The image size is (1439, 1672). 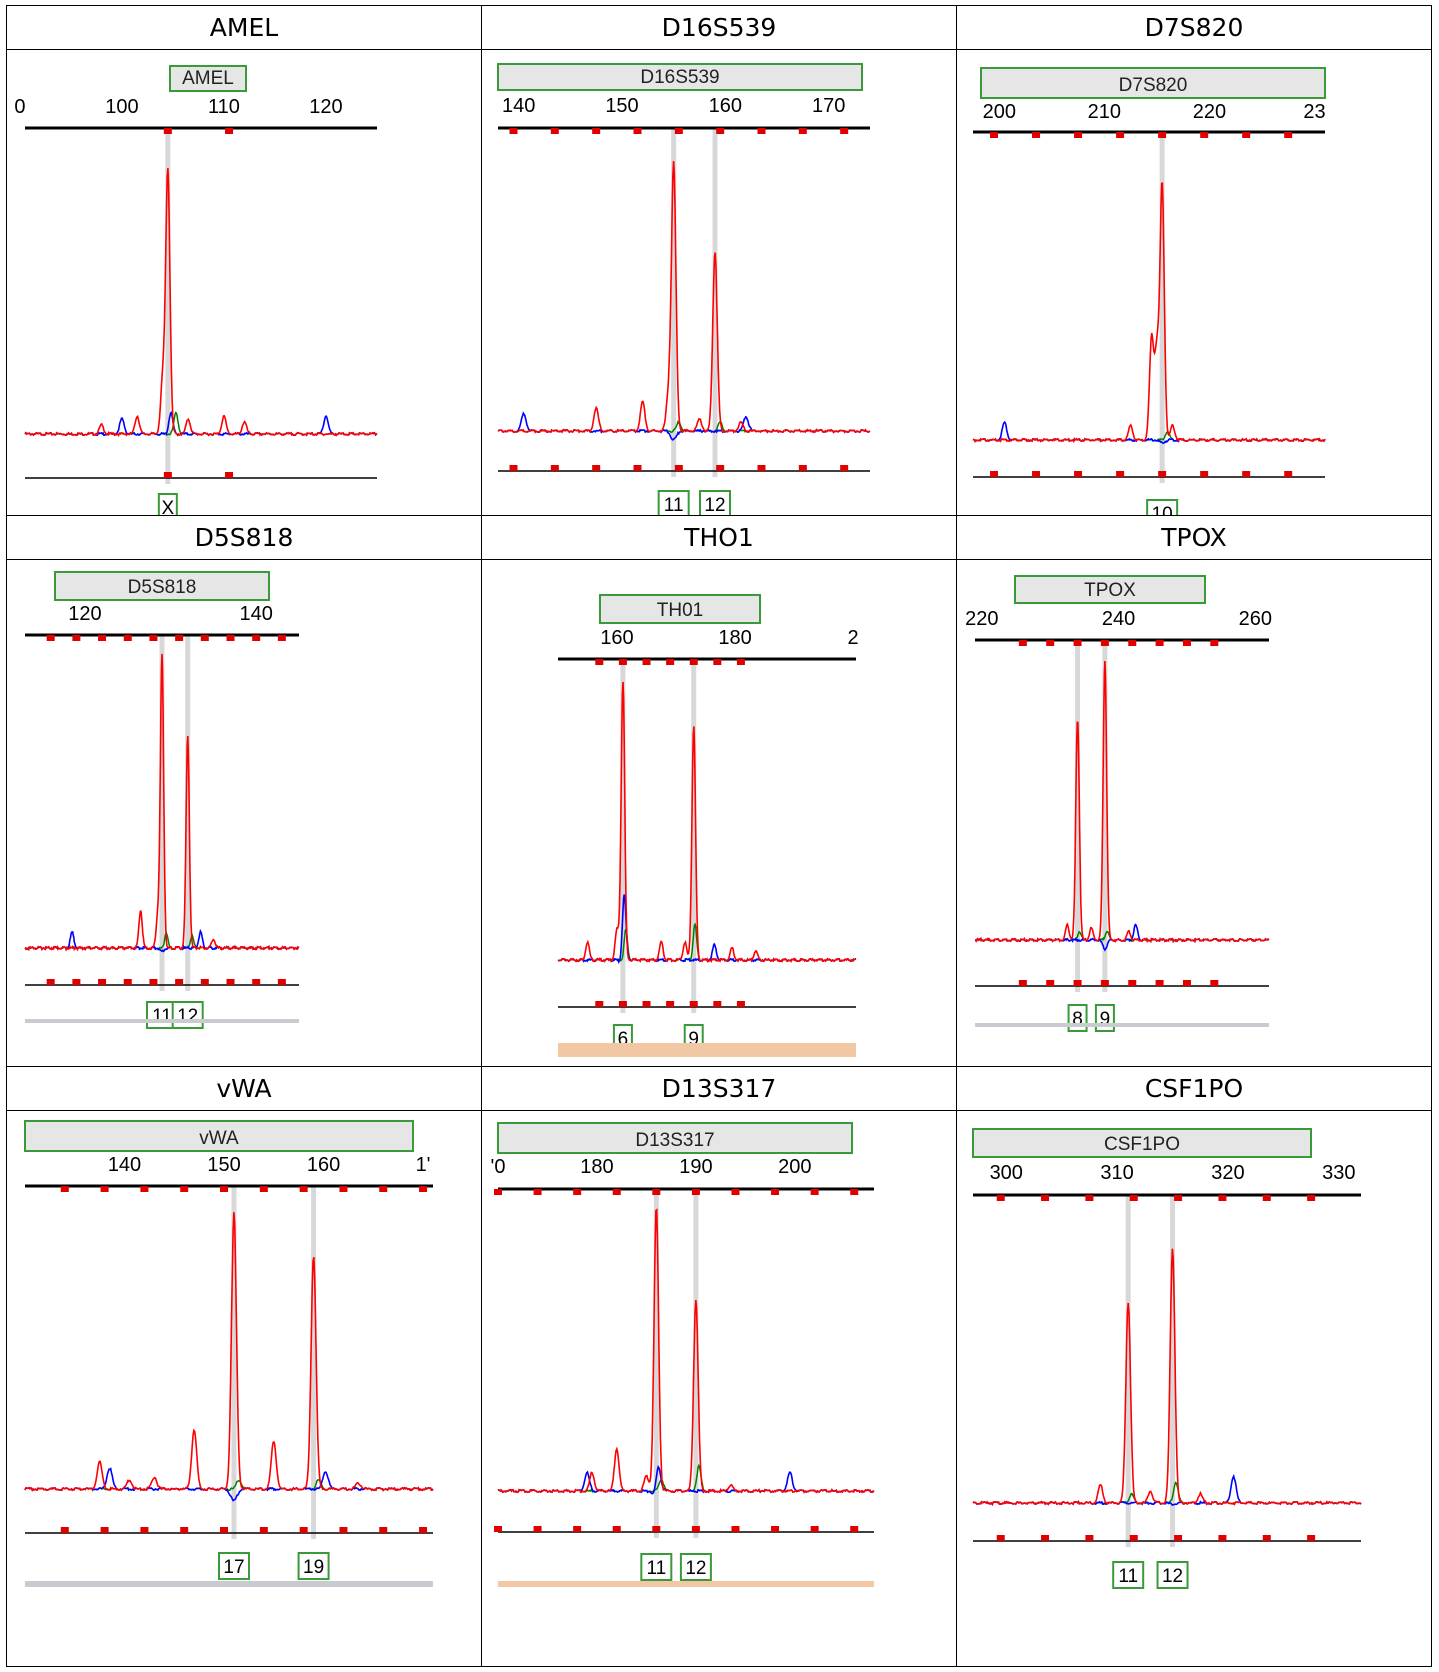 What do you see at coordinates (323, 1165) in the screenshot?
I see `x-tick-label: 160` at bounding box center [323, 1165].